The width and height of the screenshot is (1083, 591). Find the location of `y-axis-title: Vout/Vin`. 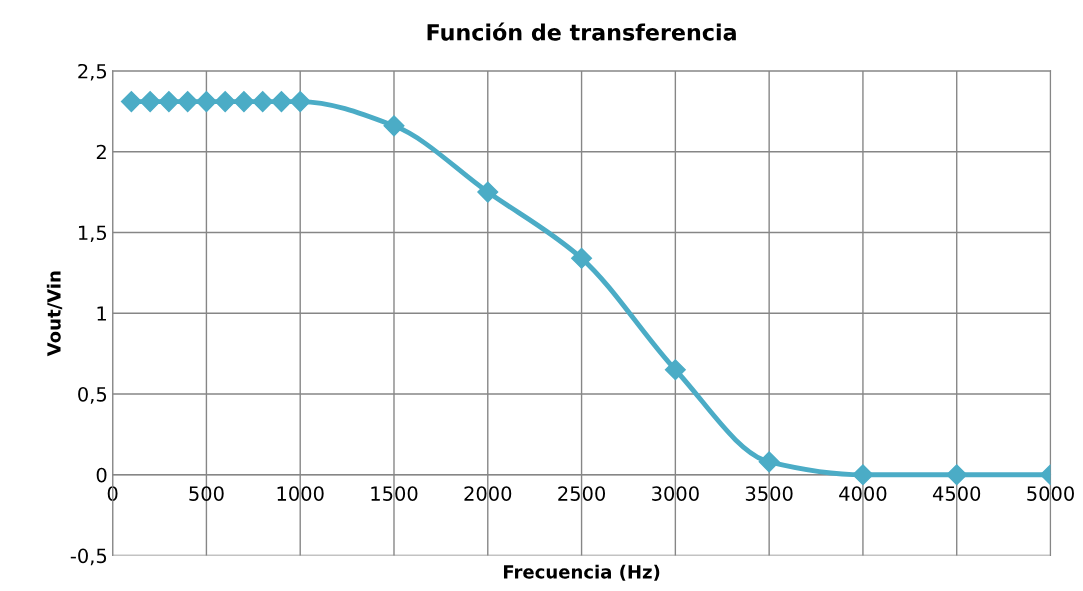

y-axis-title: Vout/Vin is located at coordinates (54, 314).